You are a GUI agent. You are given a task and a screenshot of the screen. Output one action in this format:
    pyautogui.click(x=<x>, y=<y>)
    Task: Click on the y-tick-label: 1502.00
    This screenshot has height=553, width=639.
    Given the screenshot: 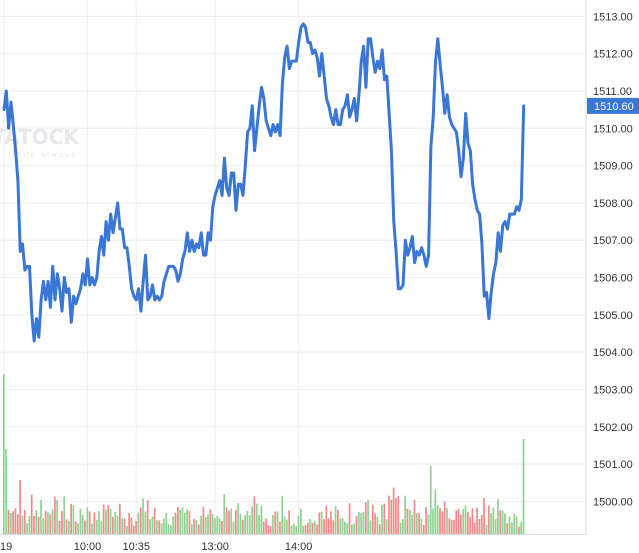 What is the action you would take?
    pyautogui.click(x=613, y=428)
    